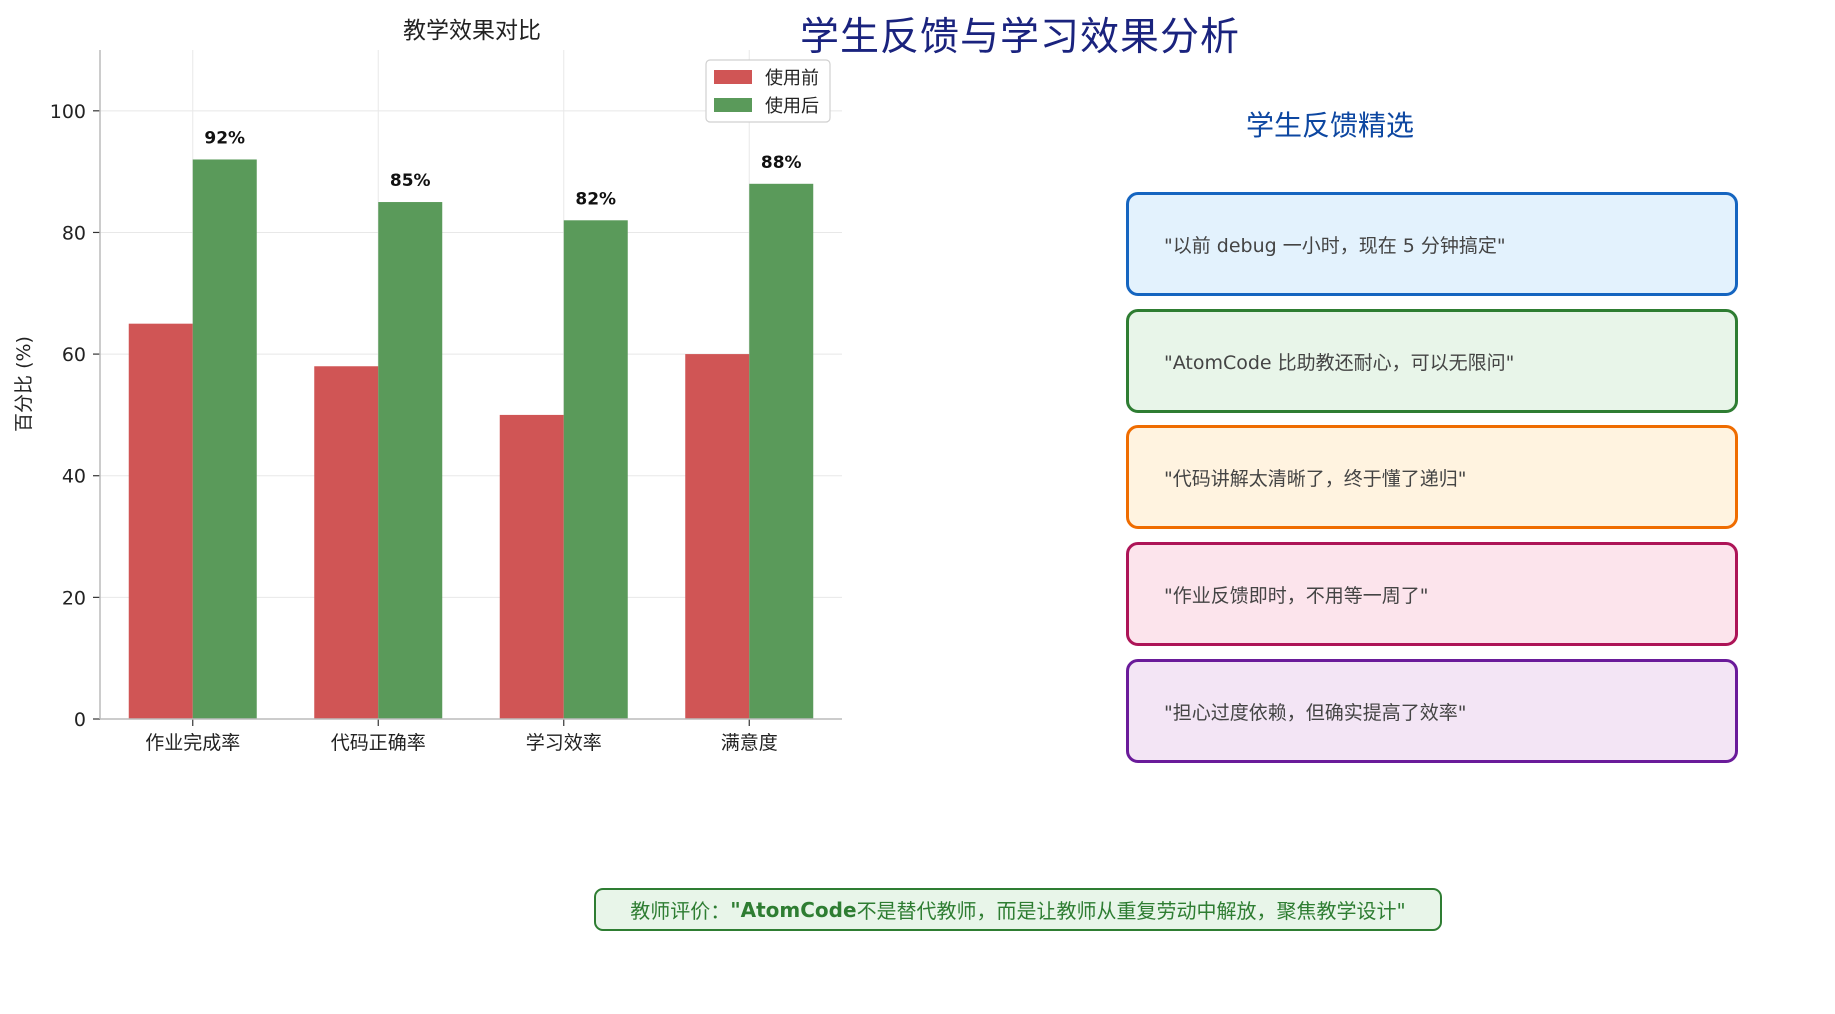  Describe the element at coordinates (1329, 125) in the screenshot. I see `feedback-section-title: 学生反馈精选` at that location.